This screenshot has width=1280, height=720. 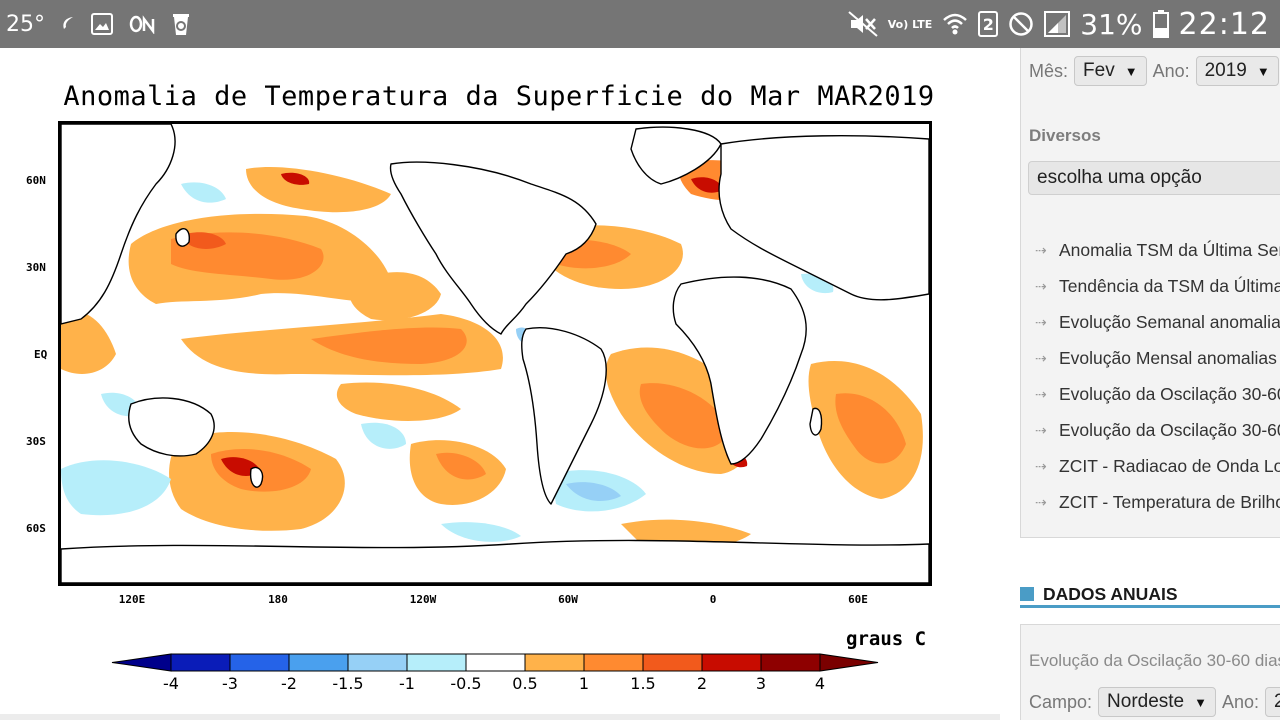 What do you see at coordinates (1154, 178) in the screenshot?
I see `diversos-select: escolha uma opção` at bounding box center [1154, 178].